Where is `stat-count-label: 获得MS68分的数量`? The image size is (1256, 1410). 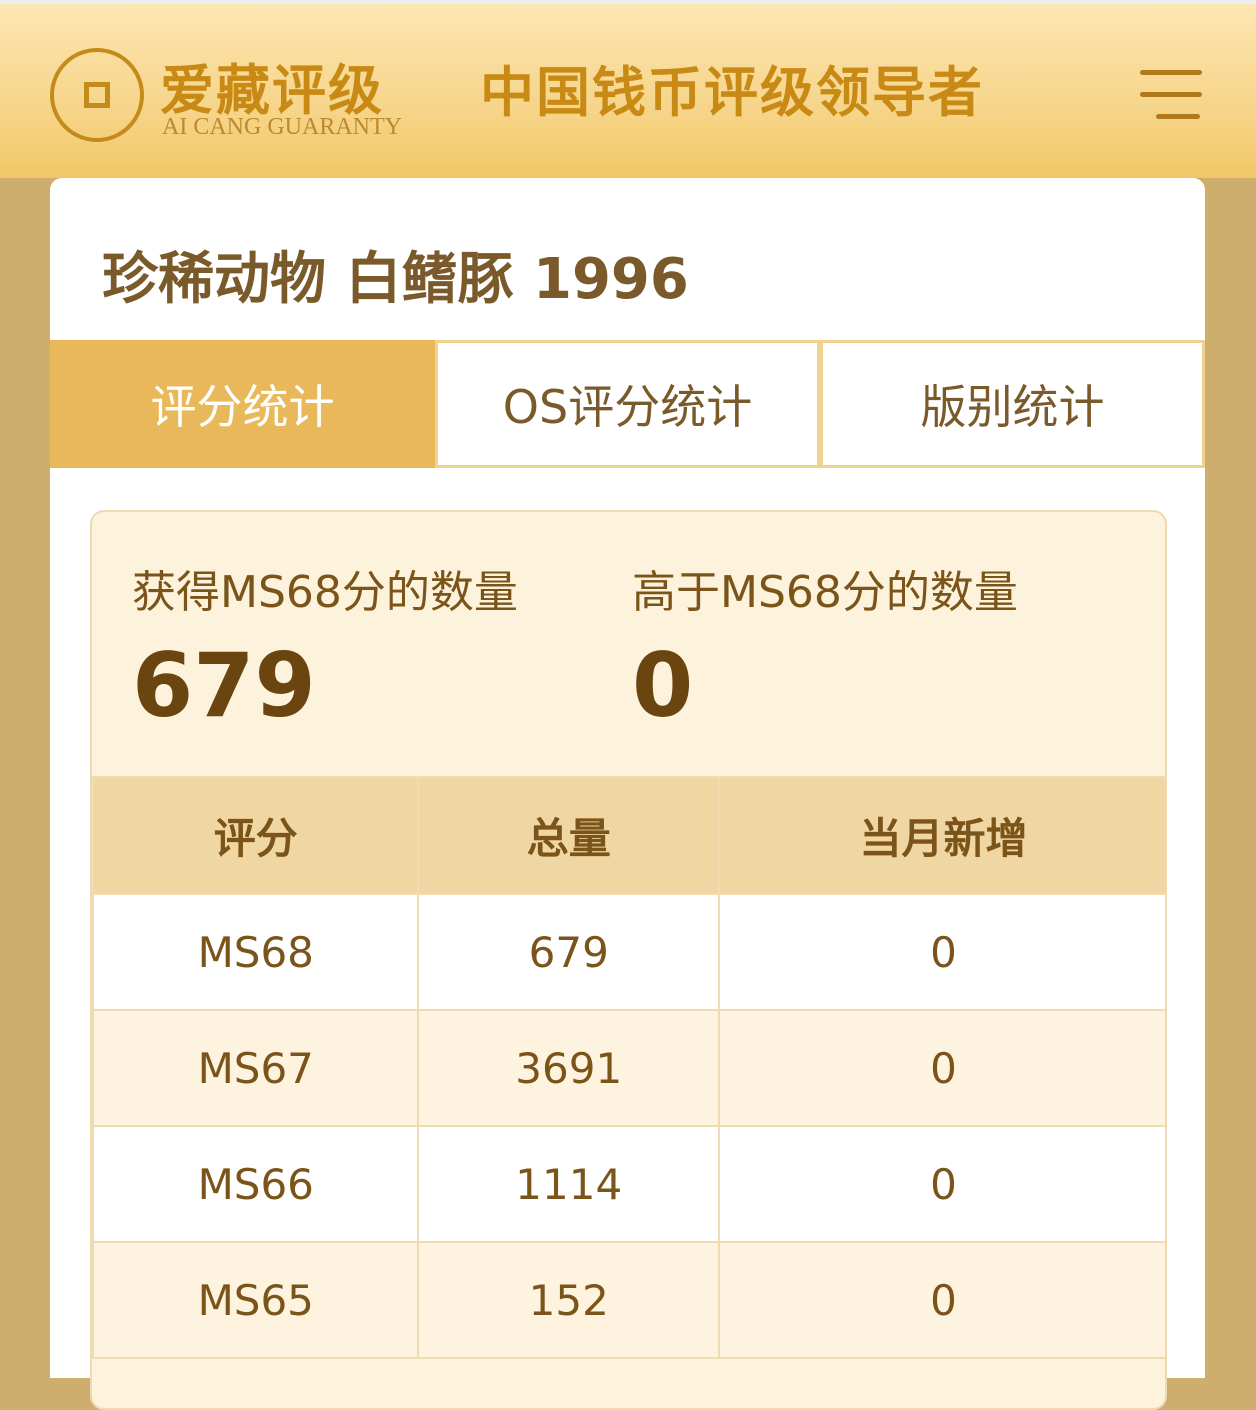
stat-count-label: 获得MS68分的数量 is located at coordinates (325, 592).